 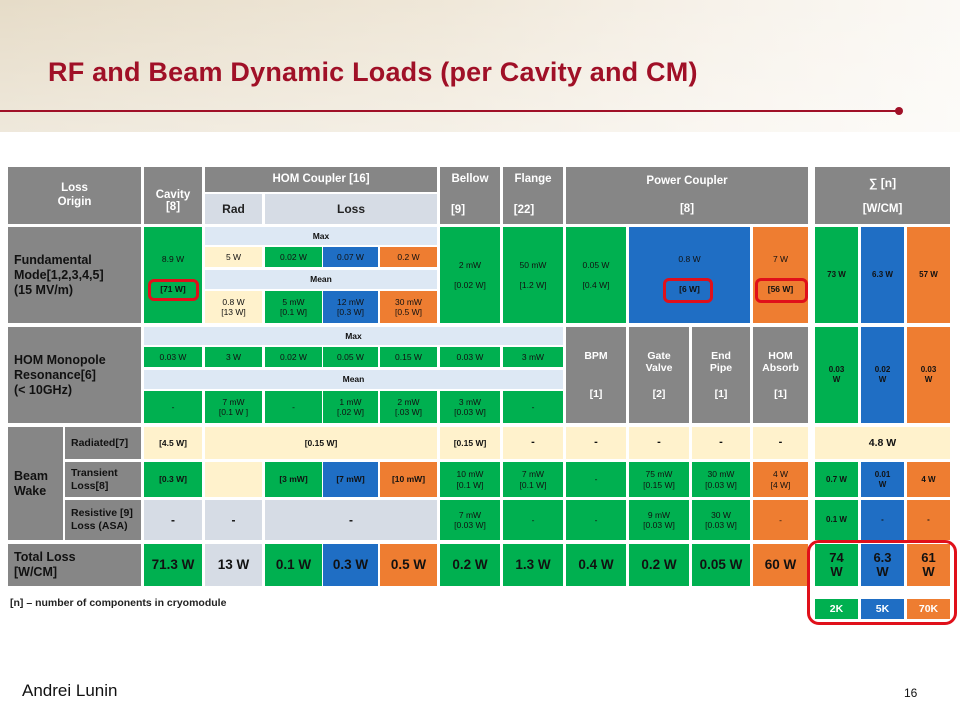 What do you see at coordinates (35, 483) in the screenshot?
I see `row-beam-wake-label: Beam Wake` at bounding box center [35, 483].